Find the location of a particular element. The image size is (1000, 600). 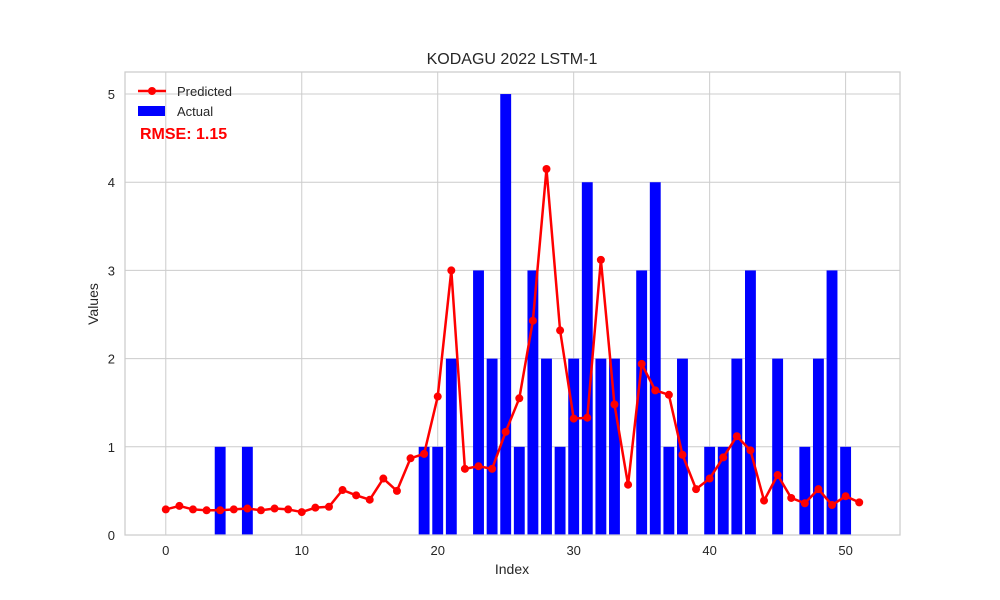

x-tick-label: 30 is located at coordinates (573, 550).